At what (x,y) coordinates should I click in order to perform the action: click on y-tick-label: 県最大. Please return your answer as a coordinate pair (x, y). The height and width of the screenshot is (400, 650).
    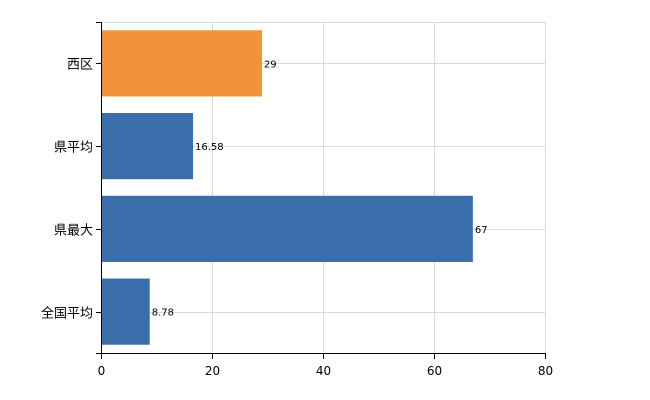
    Looking at the image, I should click on (73, 231).